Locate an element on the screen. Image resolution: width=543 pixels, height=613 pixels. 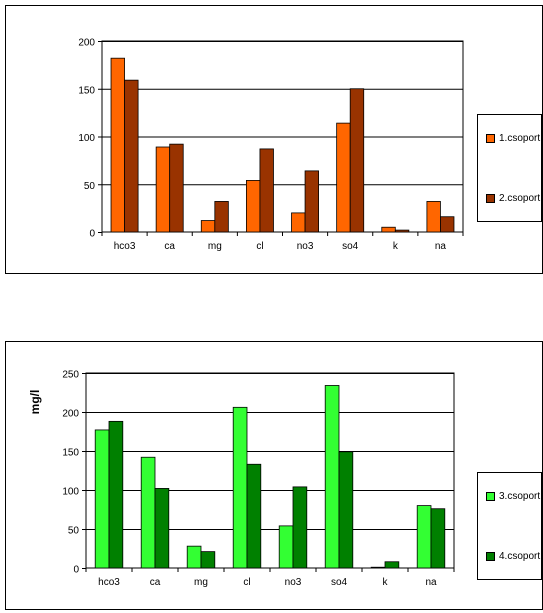
y-tick-label: 250 is located at coordinates (70, 375).